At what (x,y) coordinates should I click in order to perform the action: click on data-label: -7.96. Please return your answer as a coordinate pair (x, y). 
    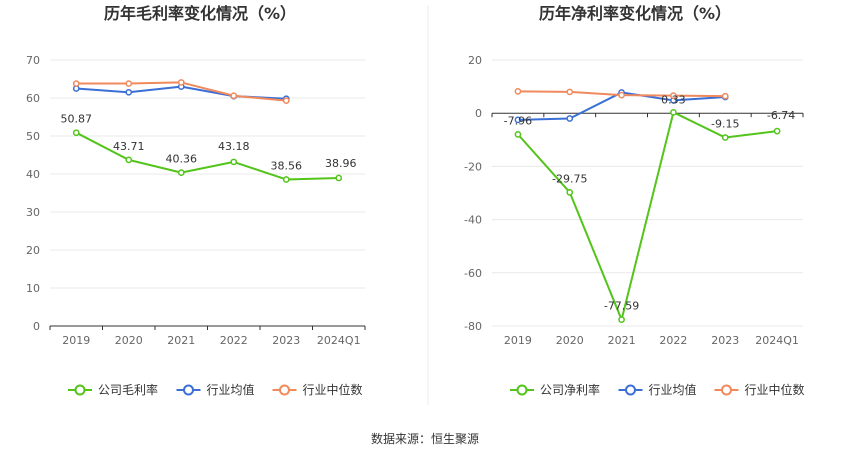
    Looking at the image, I should click on (518, 120).